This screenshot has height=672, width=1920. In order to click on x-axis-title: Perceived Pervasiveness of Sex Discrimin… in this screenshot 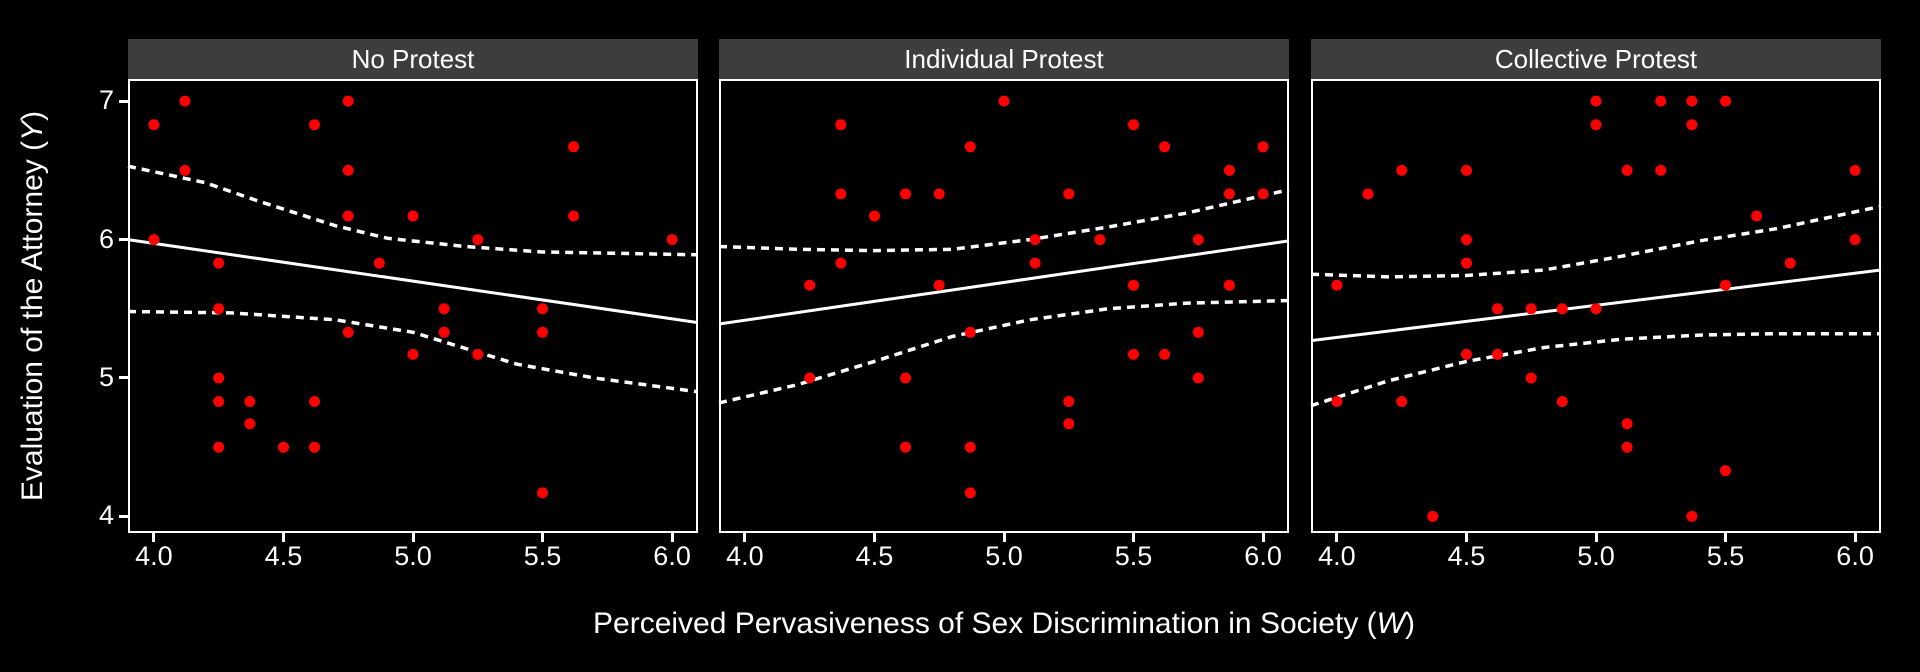, I will do `click(1004, 624)`.